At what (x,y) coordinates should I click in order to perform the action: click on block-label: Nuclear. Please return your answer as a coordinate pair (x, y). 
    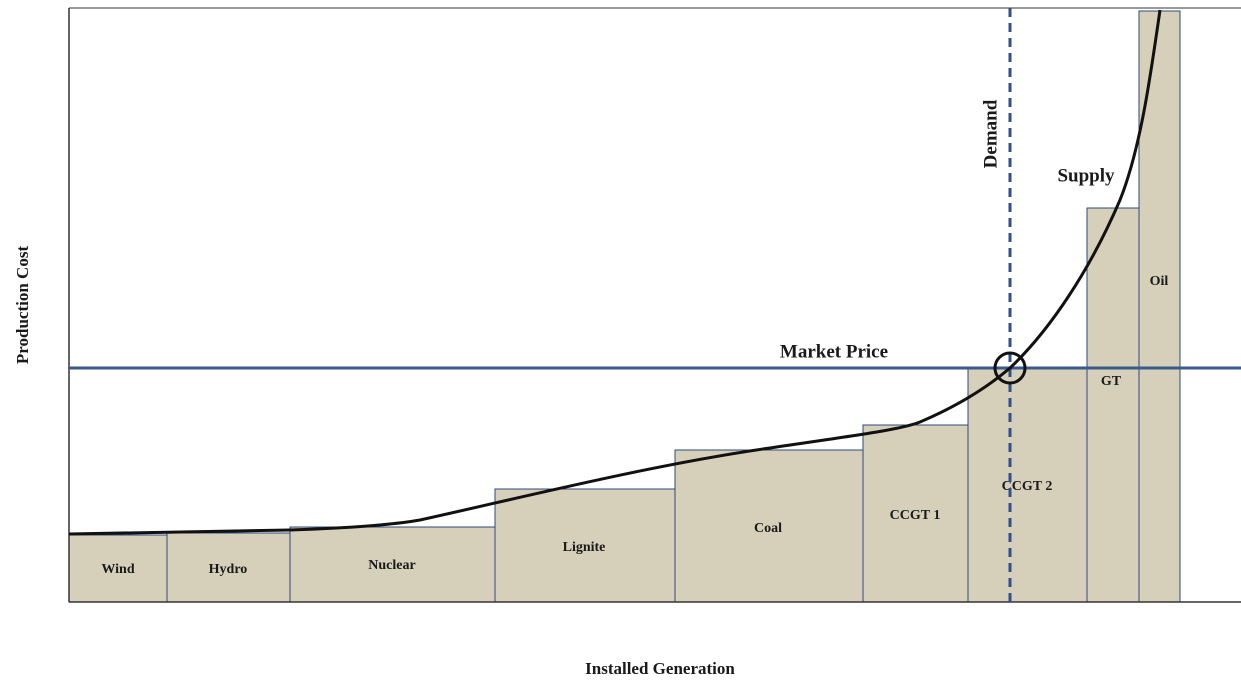
    Looking at the image, I should click on (391, 565).